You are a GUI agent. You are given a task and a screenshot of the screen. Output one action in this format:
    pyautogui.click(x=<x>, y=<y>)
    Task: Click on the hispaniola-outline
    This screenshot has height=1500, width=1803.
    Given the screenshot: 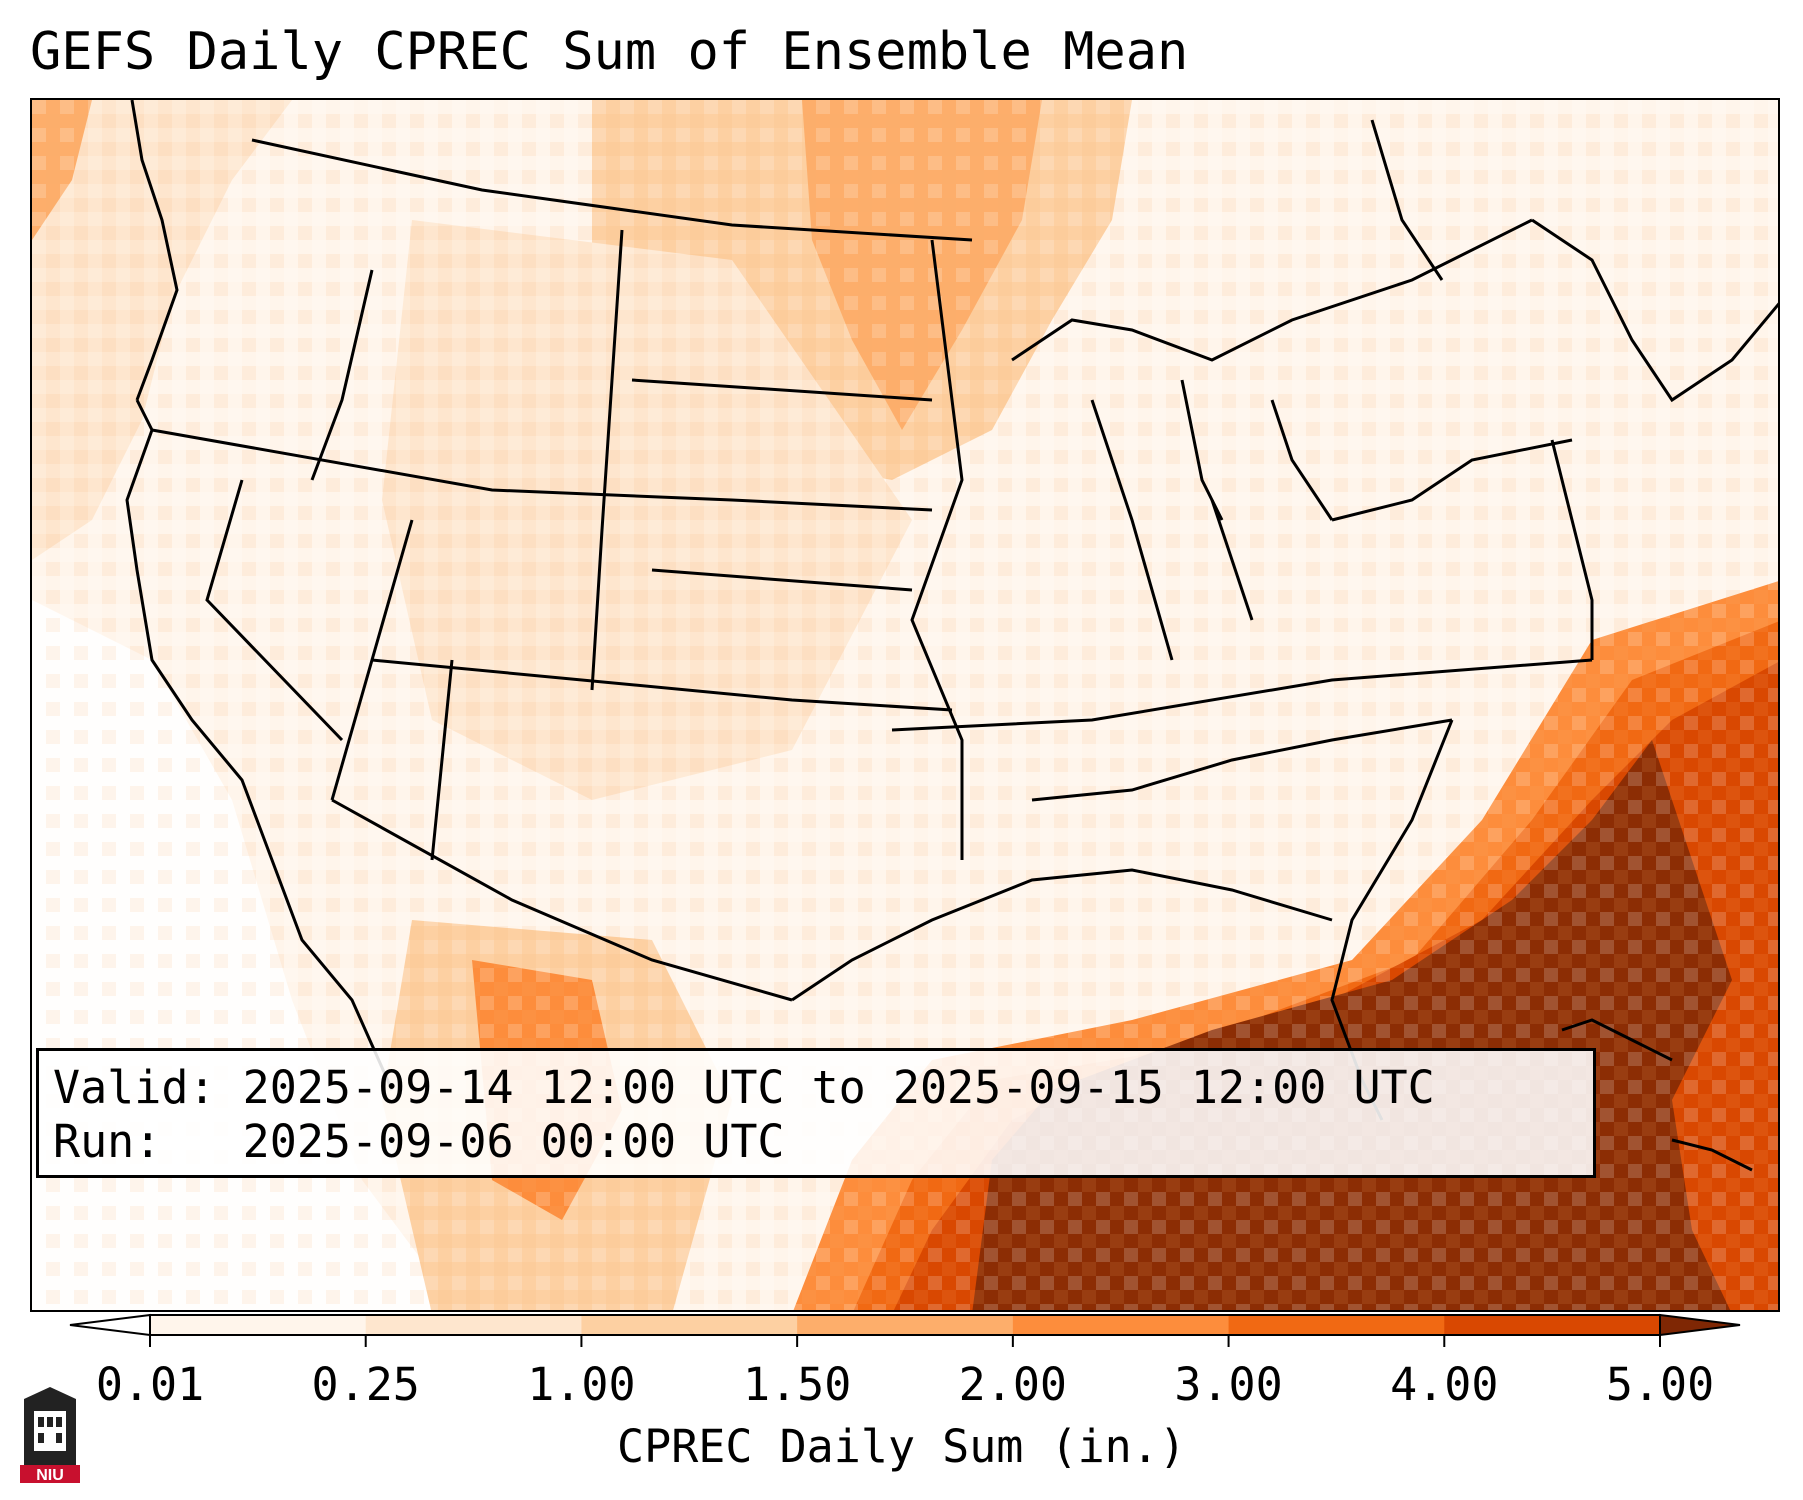 What is the action you would take?
    pyautogui.click(x=1712, y=1155)
    